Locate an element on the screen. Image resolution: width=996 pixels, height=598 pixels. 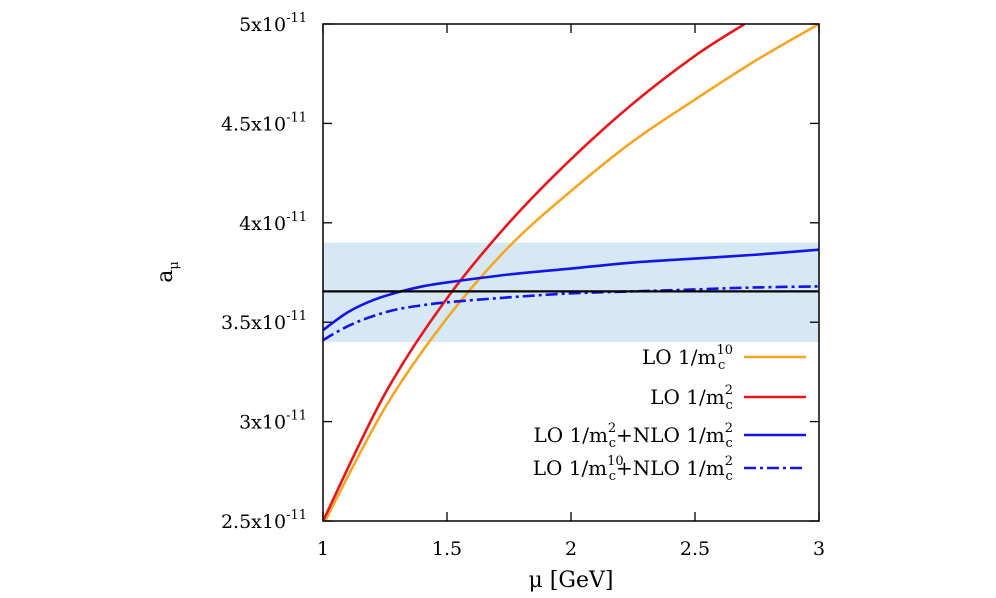
legend-entry: LO 1/m2 c is located at coordinates (728, 398).